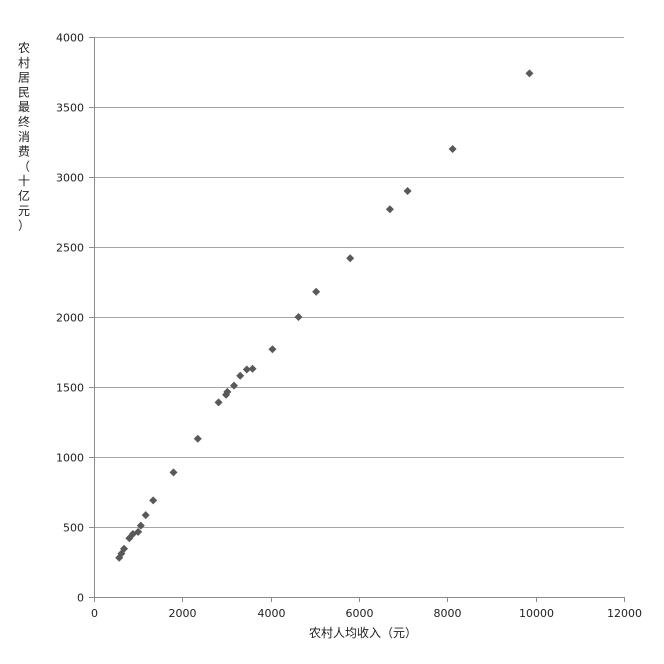  I want to click on y-tick-label: 500, so click(73, 528).